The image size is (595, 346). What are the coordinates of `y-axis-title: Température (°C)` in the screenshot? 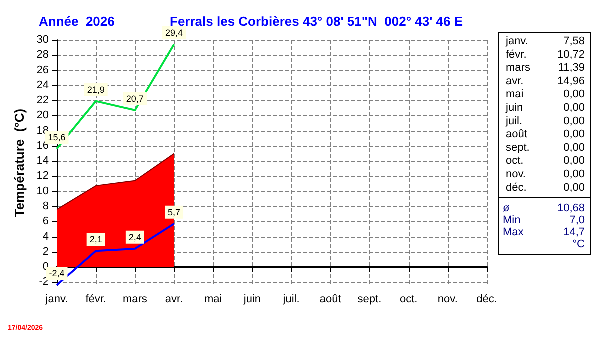 It's located at (19, 163).